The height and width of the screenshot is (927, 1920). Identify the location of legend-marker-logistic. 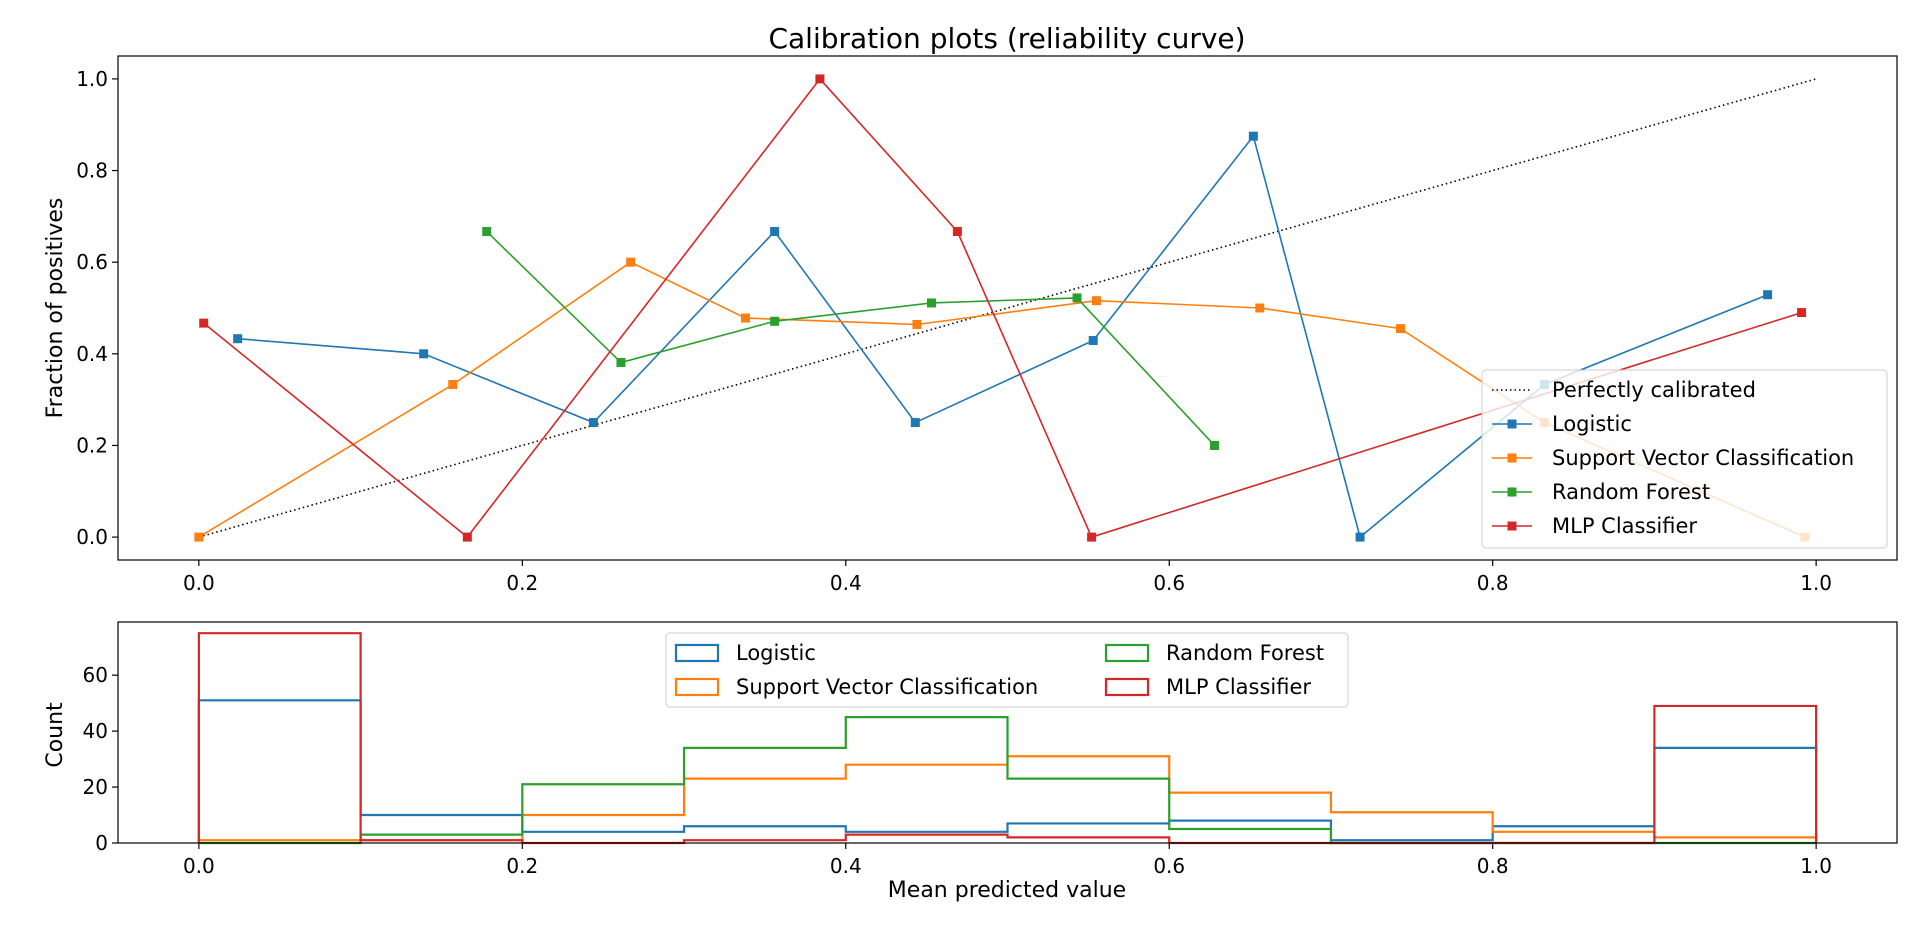
(1512, 424).